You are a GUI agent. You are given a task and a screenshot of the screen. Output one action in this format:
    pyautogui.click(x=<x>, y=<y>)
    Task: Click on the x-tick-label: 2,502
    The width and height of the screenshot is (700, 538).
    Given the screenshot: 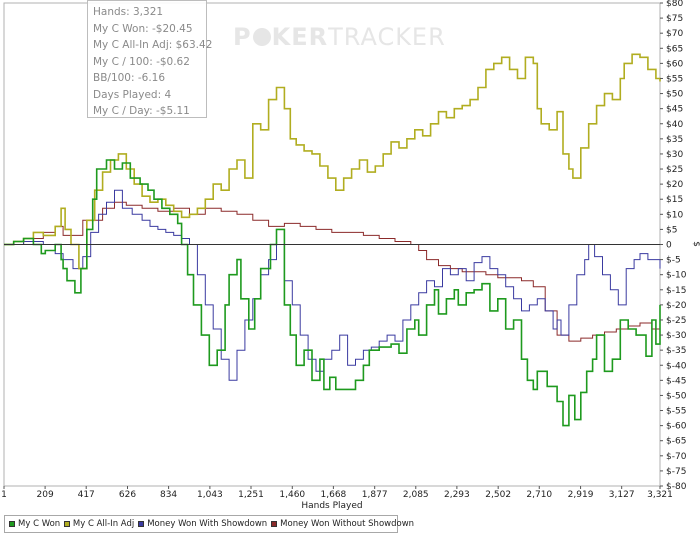 What is the action you would take?
    pyautogui.click(x=498, y=495)
    